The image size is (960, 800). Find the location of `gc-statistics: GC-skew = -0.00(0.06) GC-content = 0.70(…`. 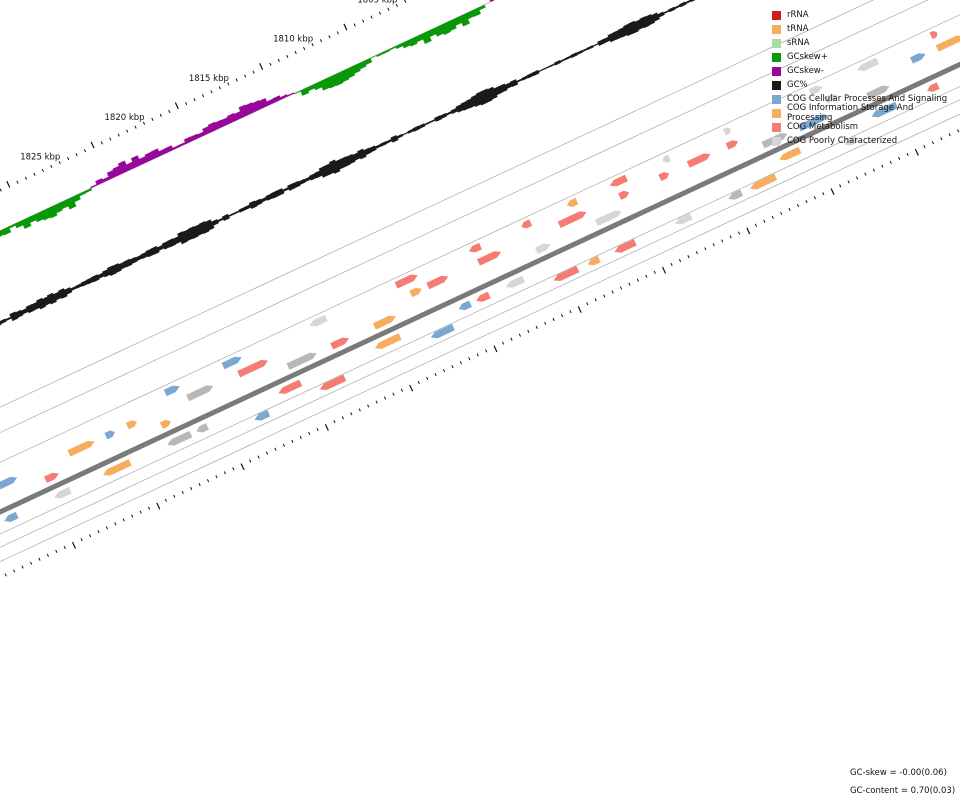

gc-statistics: GC-skew = -0.00(0.06) GC-content = 0.70(… is located at coordinates (902, 782).